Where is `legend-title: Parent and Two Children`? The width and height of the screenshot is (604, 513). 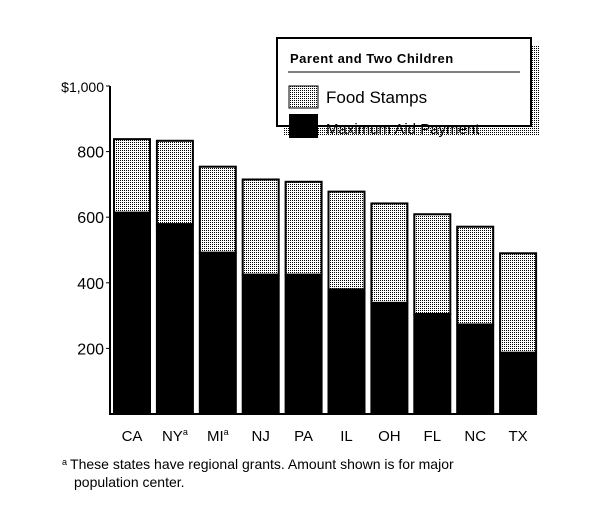
legend-title: Parent and Two Children is located at coordinates (372, 58).